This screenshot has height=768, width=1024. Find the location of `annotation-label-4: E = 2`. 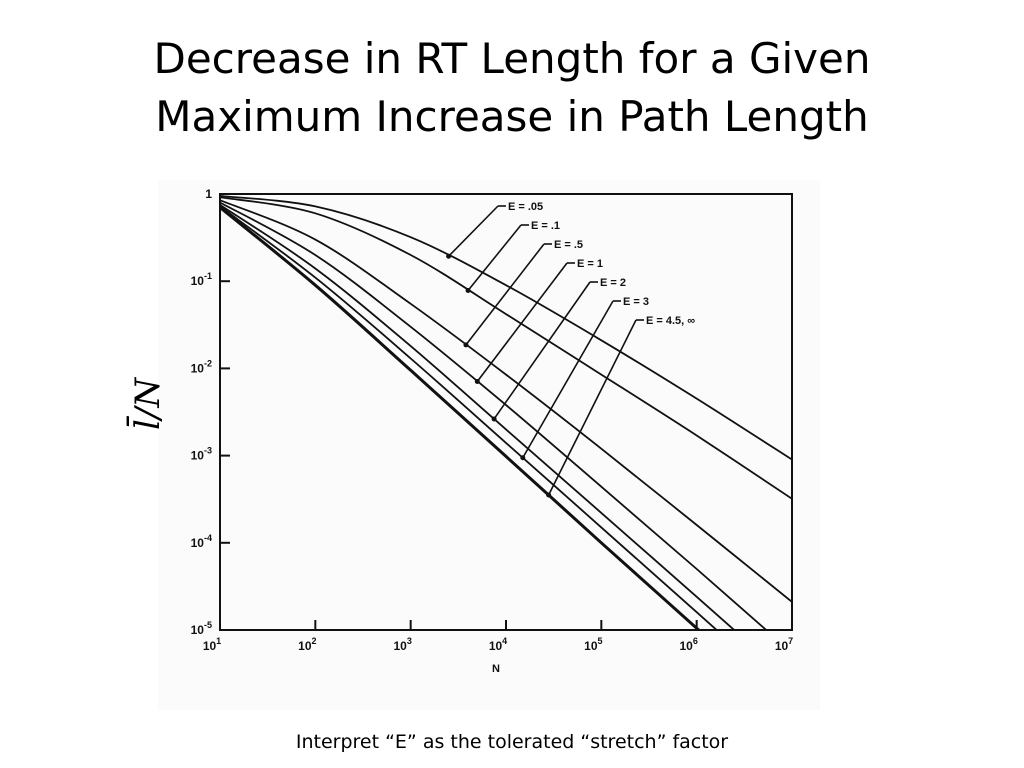

annotation-label-4: E = 2 is located at coordinates (613, 283).